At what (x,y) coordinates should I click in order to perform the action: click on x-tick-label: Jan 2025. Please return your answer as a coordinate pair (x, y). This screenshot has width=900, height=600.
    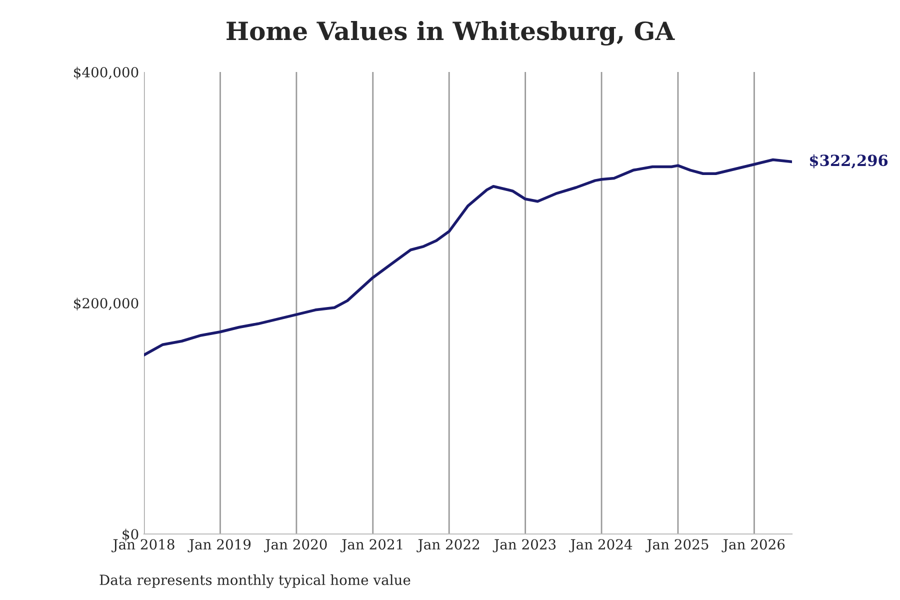
    Looking at the image, I should click on (677, 545).